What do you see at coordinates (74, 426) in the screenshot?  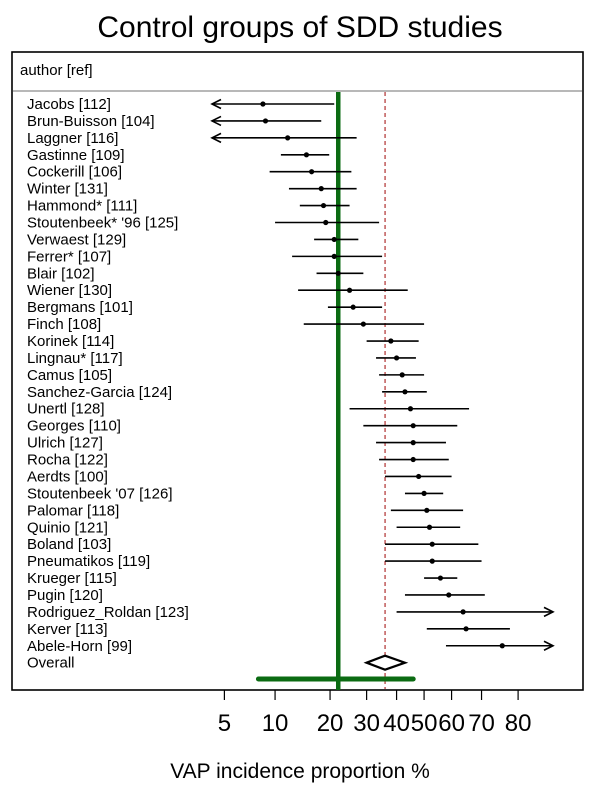 I see `study-label: Georges [110]` at bounding box center [74, 426].